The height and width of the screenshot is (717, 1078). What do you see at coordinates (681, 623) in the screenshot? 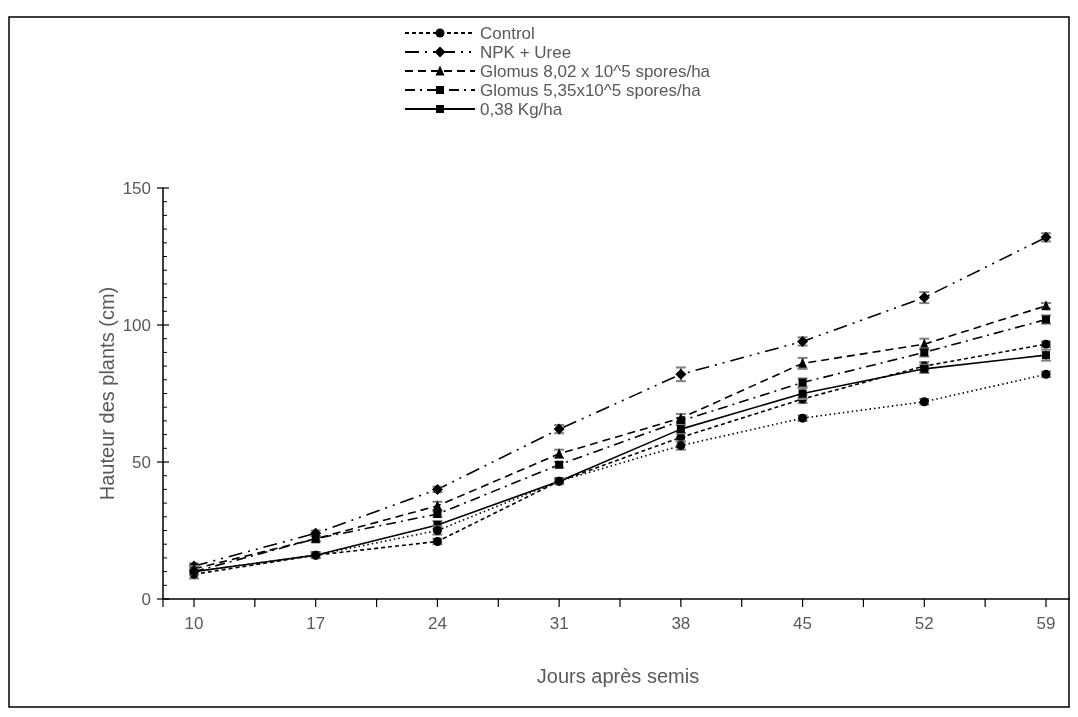
I see `x-tick-label: 38` at bounding box center [681, 623].